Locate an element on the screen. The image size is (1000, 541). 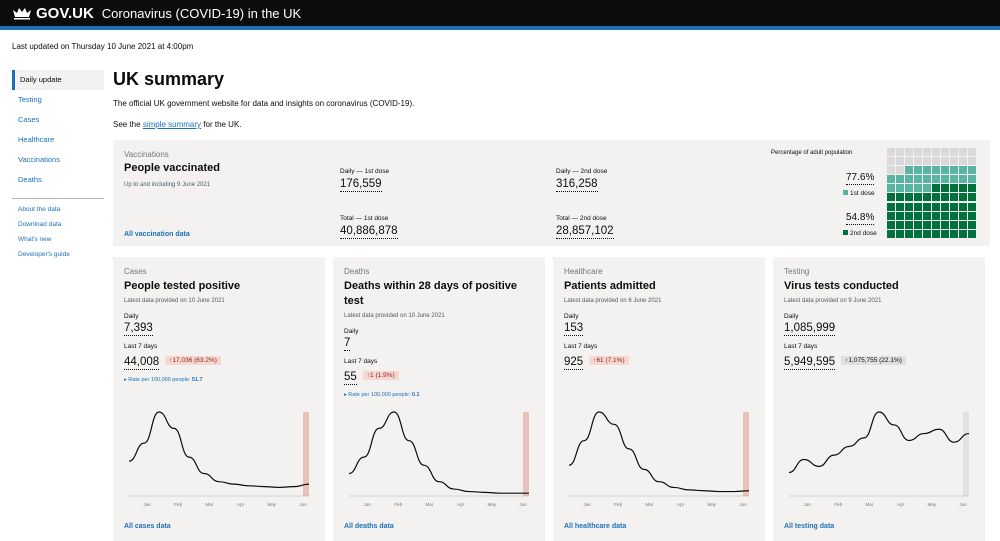
total-1st-dose-value: 40,886,878 is located at coordinates (369, 232).